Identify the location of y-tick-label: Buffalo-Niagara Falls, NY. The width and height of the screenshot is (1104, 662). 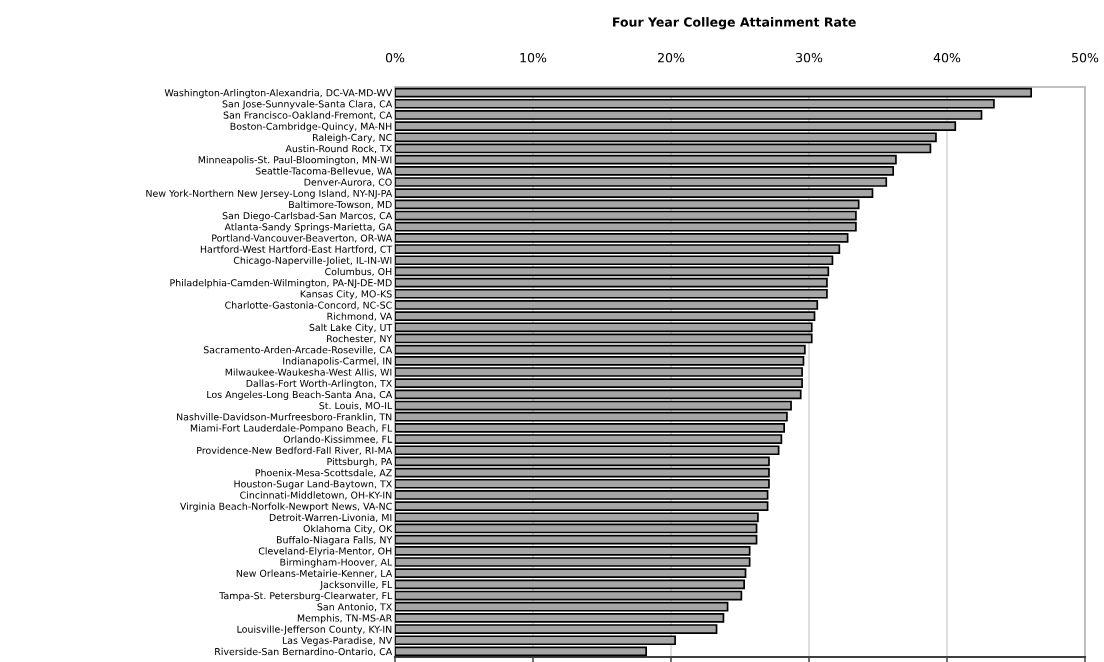
(334, 541).